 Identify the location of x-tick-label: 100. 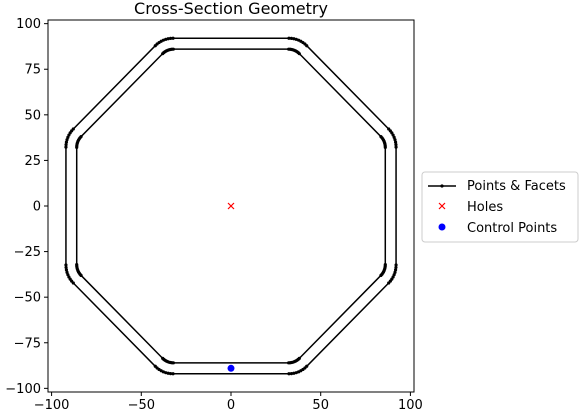
(410, 405).